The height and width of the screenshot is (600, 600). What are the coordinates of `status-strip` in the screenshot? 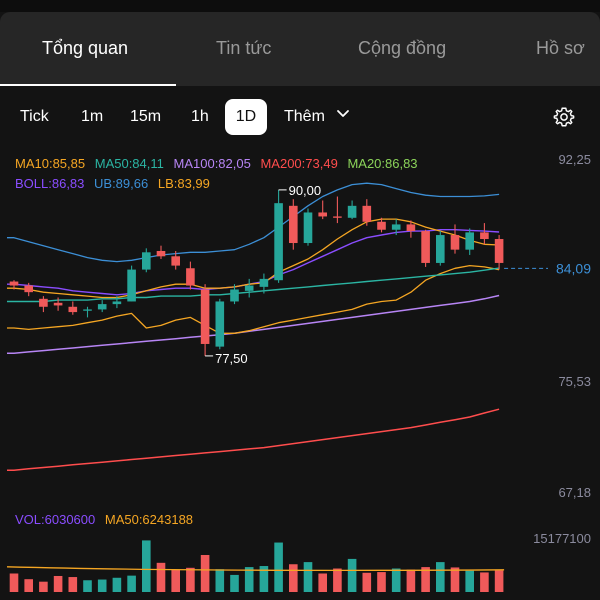 It's located at (300, 6).